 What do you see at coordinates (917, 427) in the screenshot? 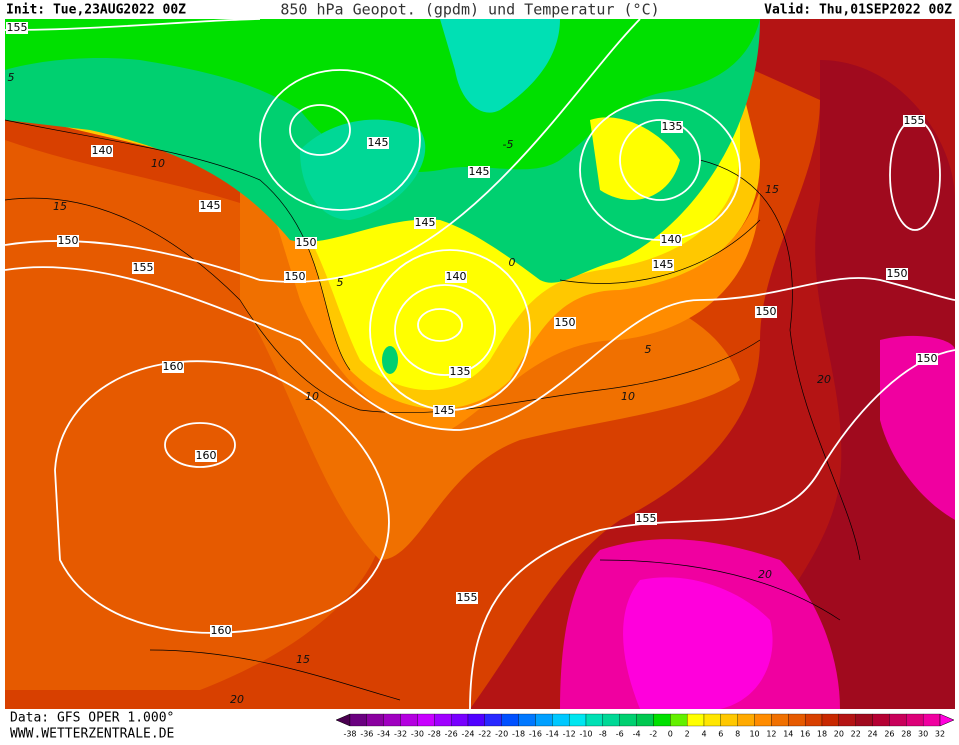
I see `hot-core-east` at bounding box center [917, 427].